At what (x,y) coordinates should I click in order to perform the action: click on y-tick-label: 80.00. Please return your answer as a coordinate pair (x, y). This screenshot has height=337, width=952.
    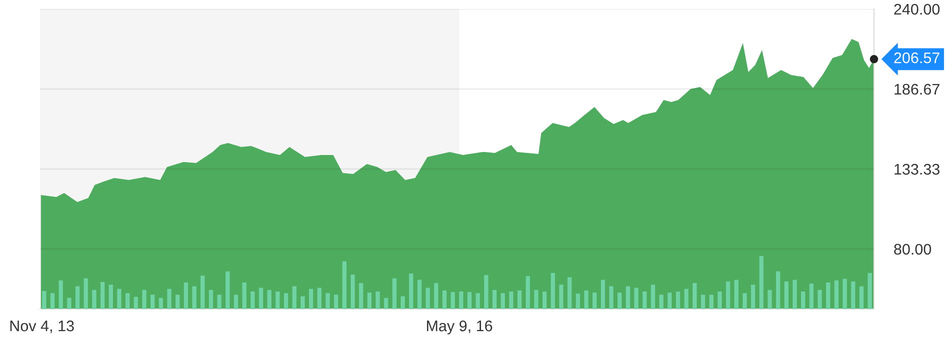
    Looking at the image, I should click on (913, 249).